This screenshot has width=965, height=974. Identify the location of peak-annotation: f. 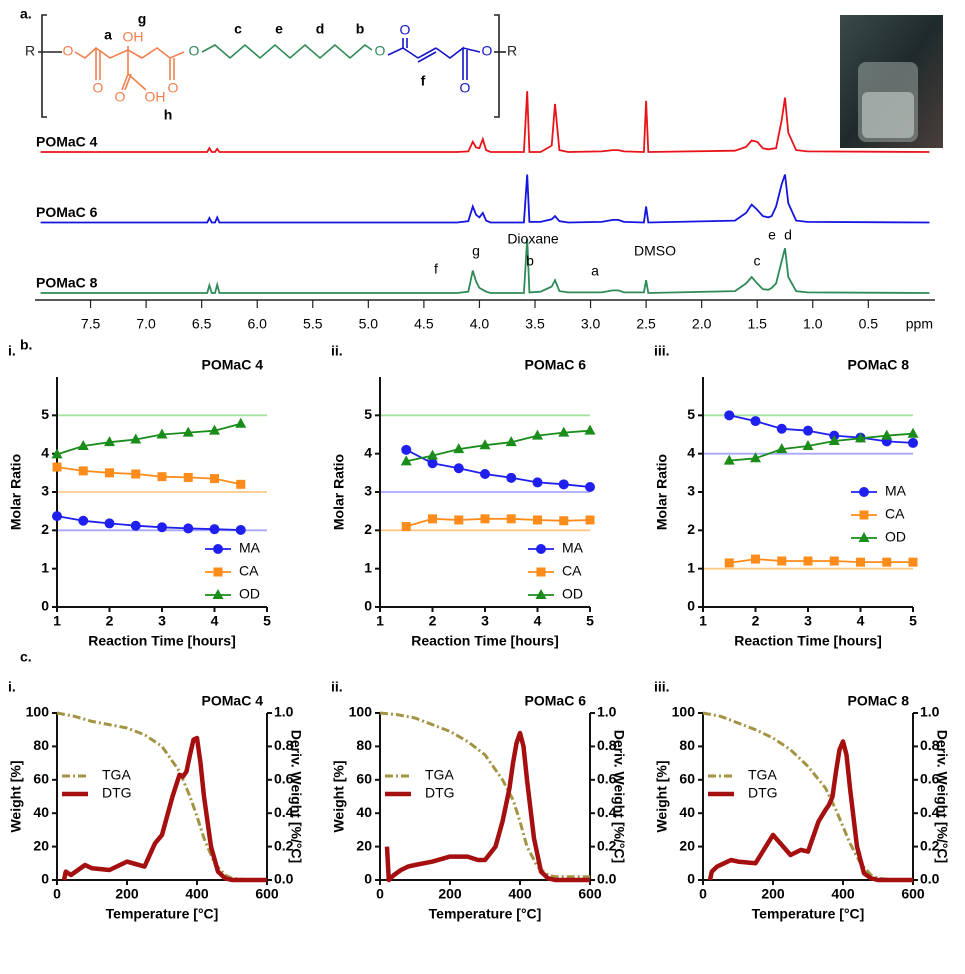
(436, 269).